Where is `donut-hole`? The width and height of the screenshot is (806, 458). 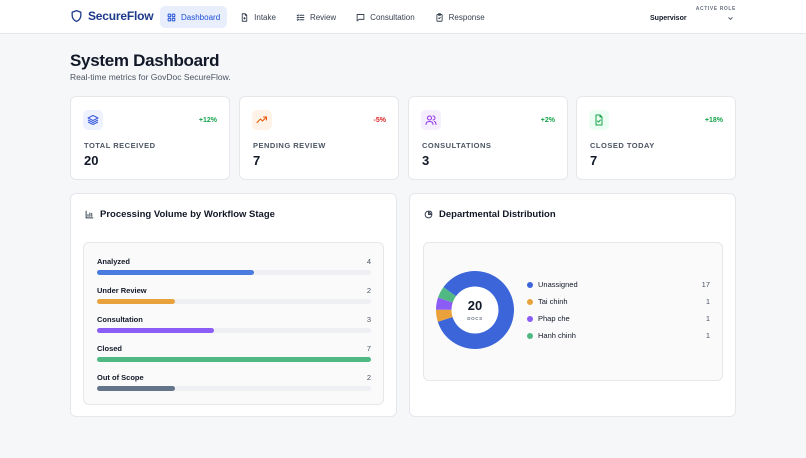 donut-hole is located at coordinates (475, 310).